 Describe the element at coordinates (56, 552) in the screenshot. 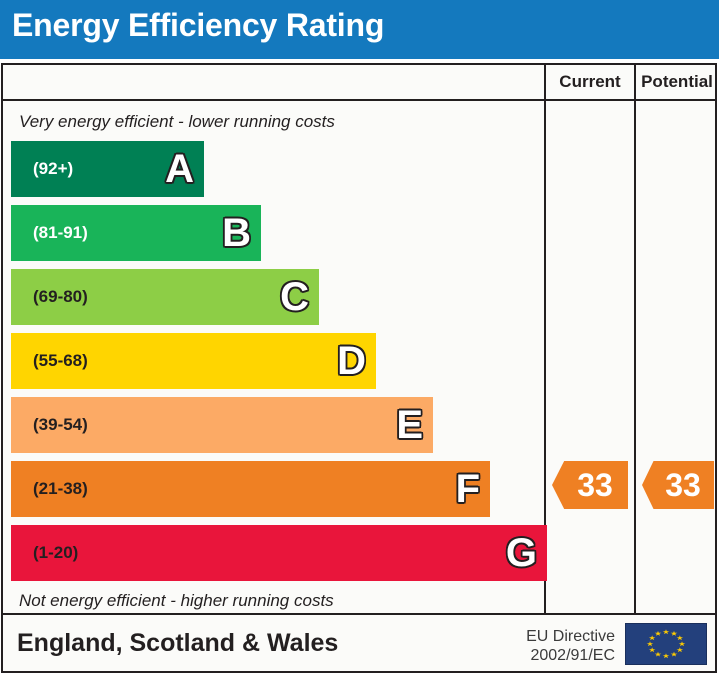

I see `band-g-range: (1-20)` at that location.